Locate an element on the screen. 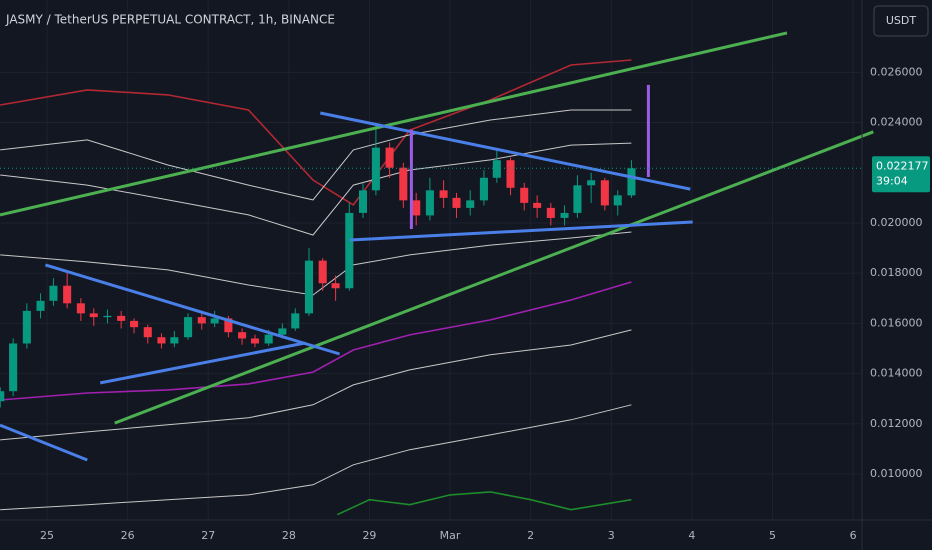  x-tick-label: 5 is located at coordinates (772, 535).